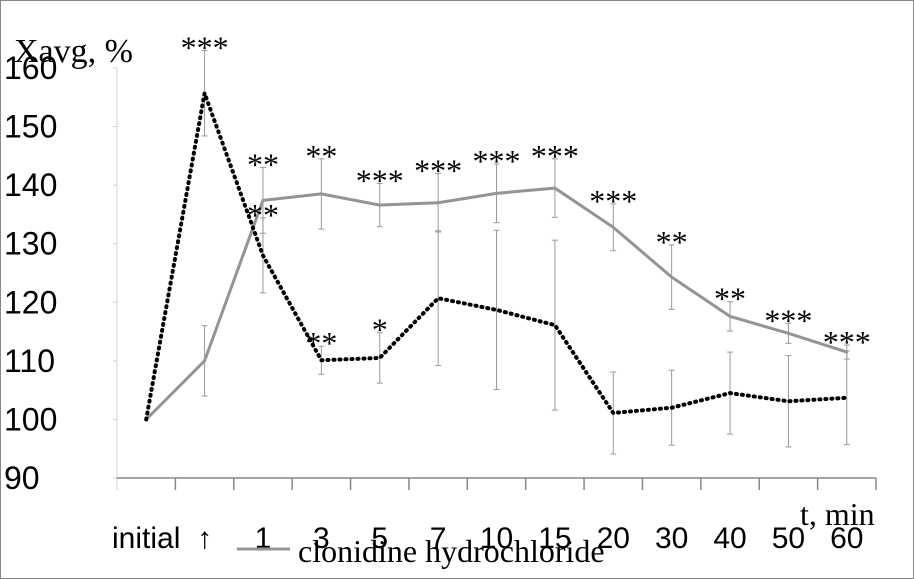  Describe the element at coordinates (554, 538) in the screenshot. I see `x-tick-label: 15` at that location.